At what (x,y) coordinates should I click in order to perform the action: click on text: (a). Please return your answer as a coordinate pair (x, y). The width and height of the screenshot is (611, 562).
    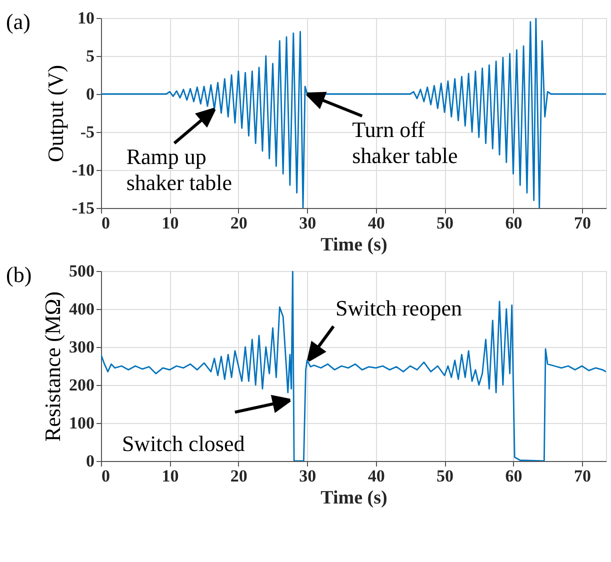
    Looking at the image, I should click on (18, 21).